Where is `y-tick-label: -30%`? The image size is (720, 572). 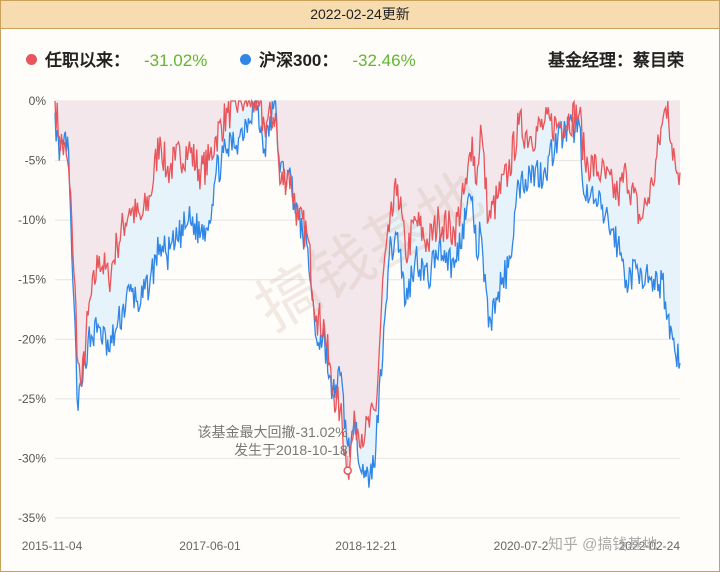
y-tick-label: -30% is located at coordinates (32, 458).